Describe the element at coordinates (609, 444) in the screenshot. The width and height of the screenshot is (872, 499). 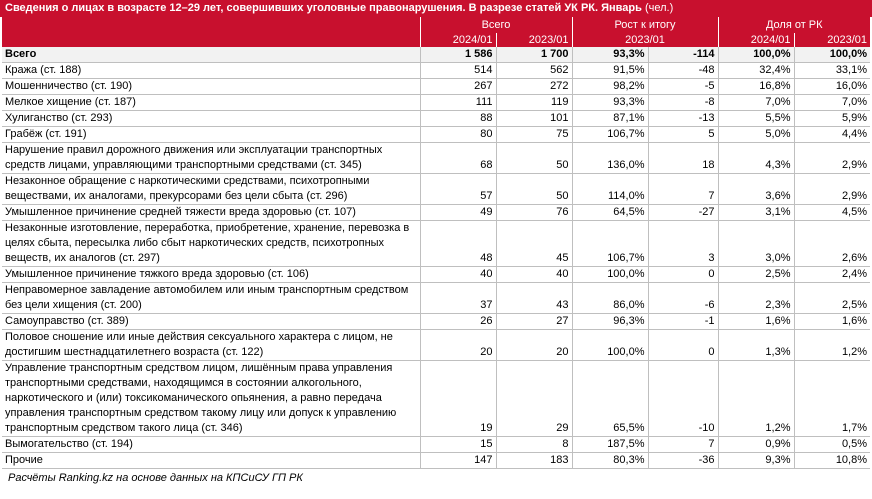
I see `cell-pct: 187,5%` at that location.